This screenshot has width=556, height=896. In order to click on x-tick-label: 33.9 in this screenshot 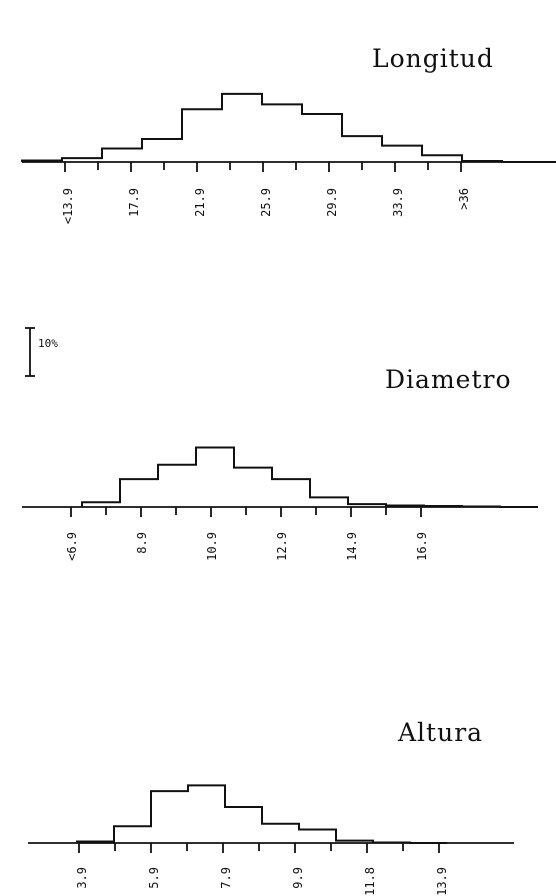, I will do `click(398, 202)`.